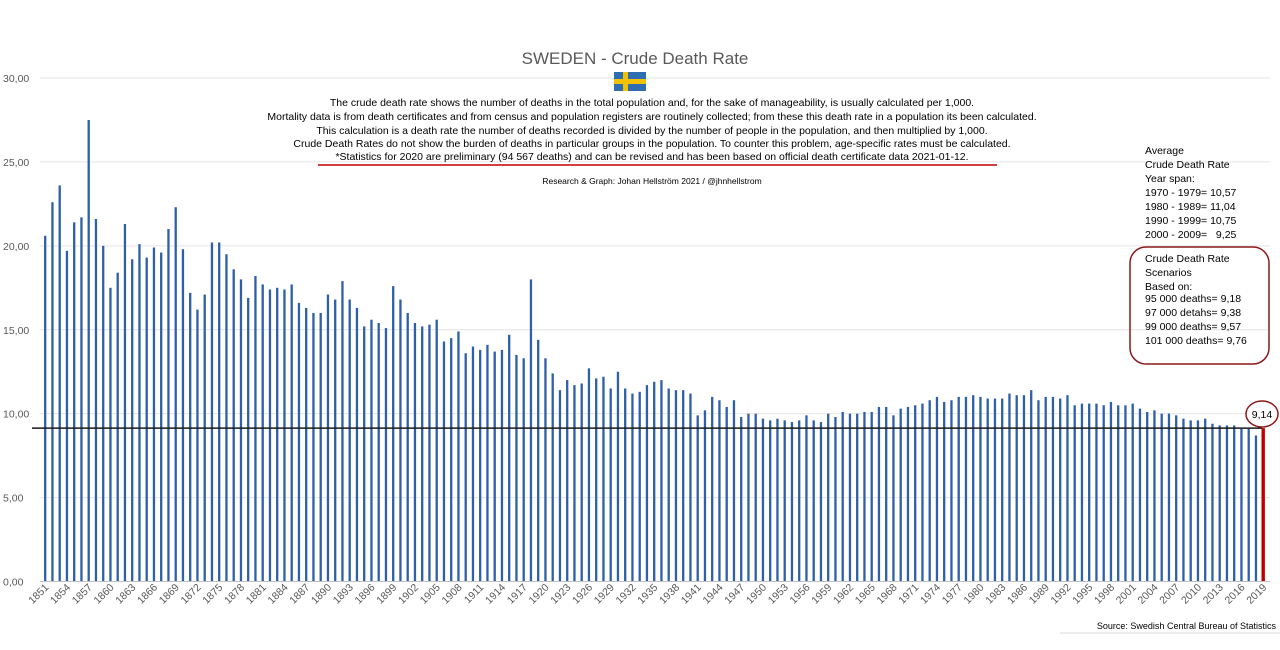 The image size is (1280, 650). I want to click on x-tick-label: 1914, so click(495, 594).